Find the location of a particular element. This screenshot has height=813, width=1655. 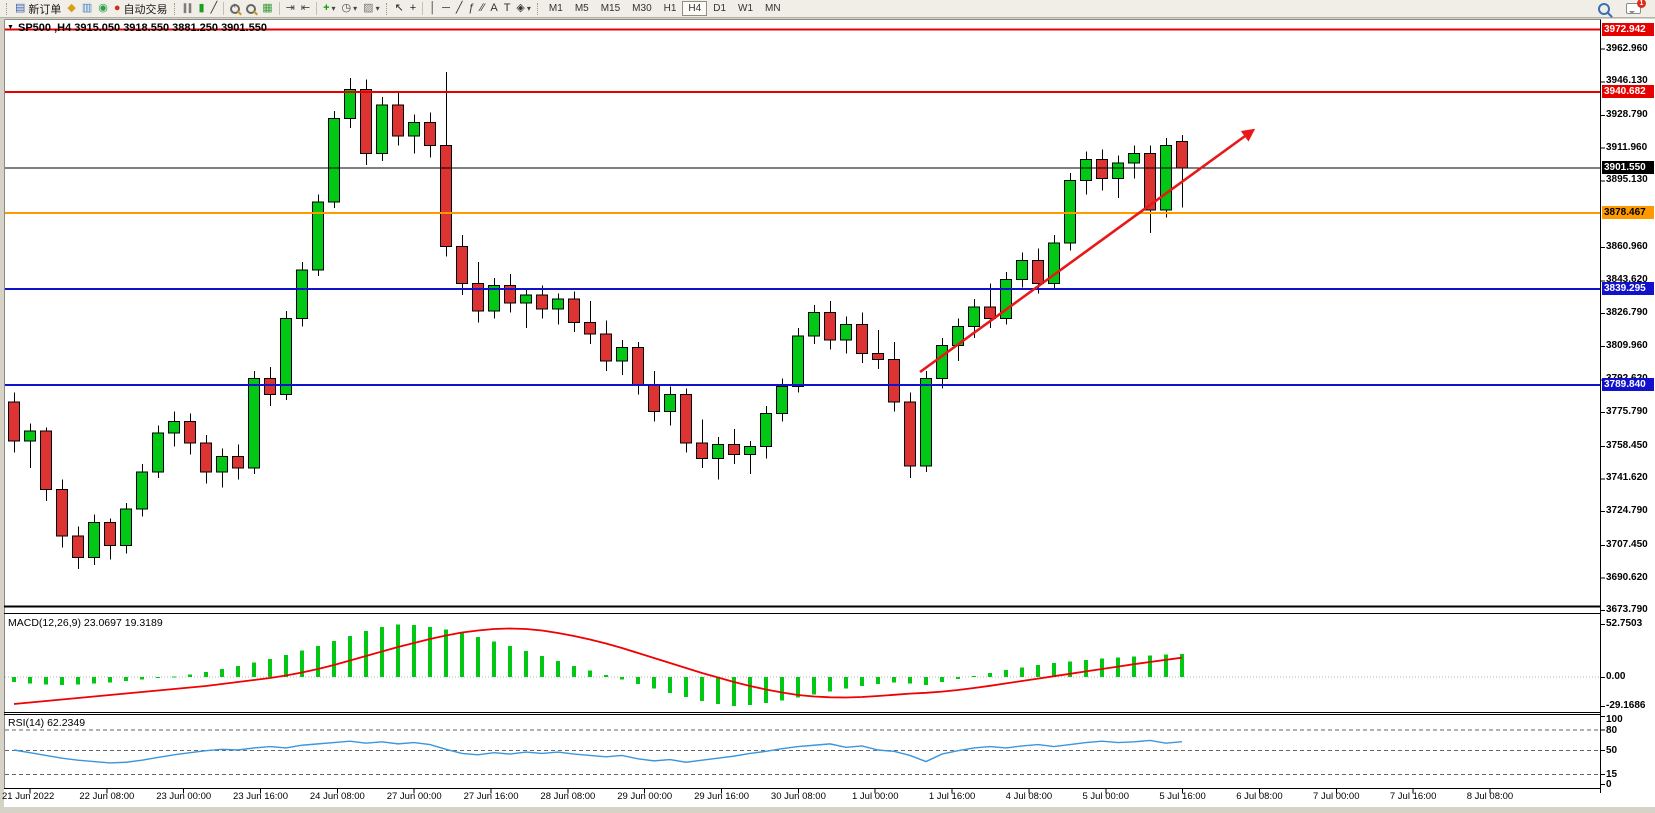

cursor-icon: ↖ is located at coordinates (399, 8).